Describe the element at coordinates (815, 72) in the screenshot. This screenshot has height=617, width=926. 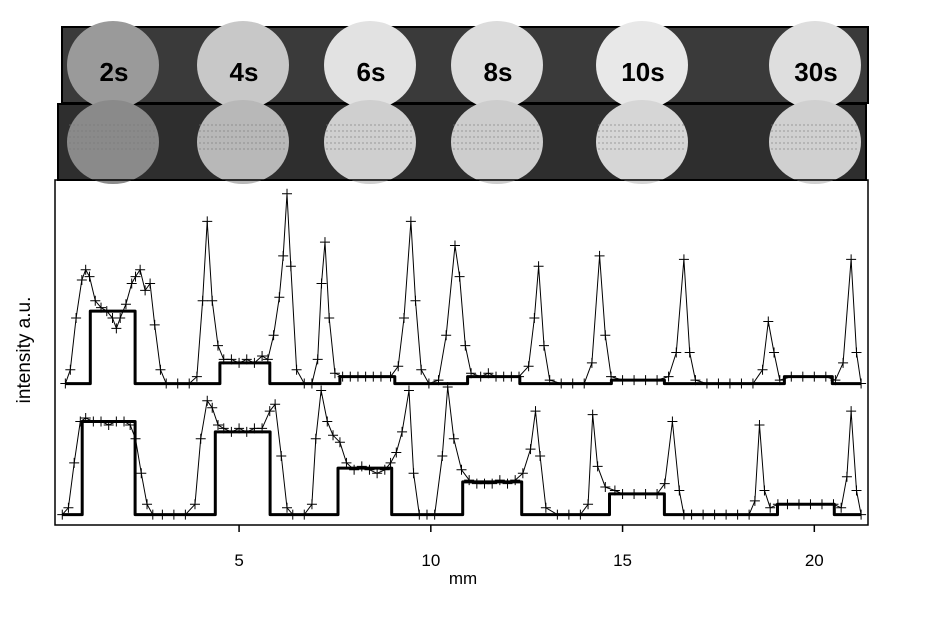
I see `exposure-label: 30s` at that location.